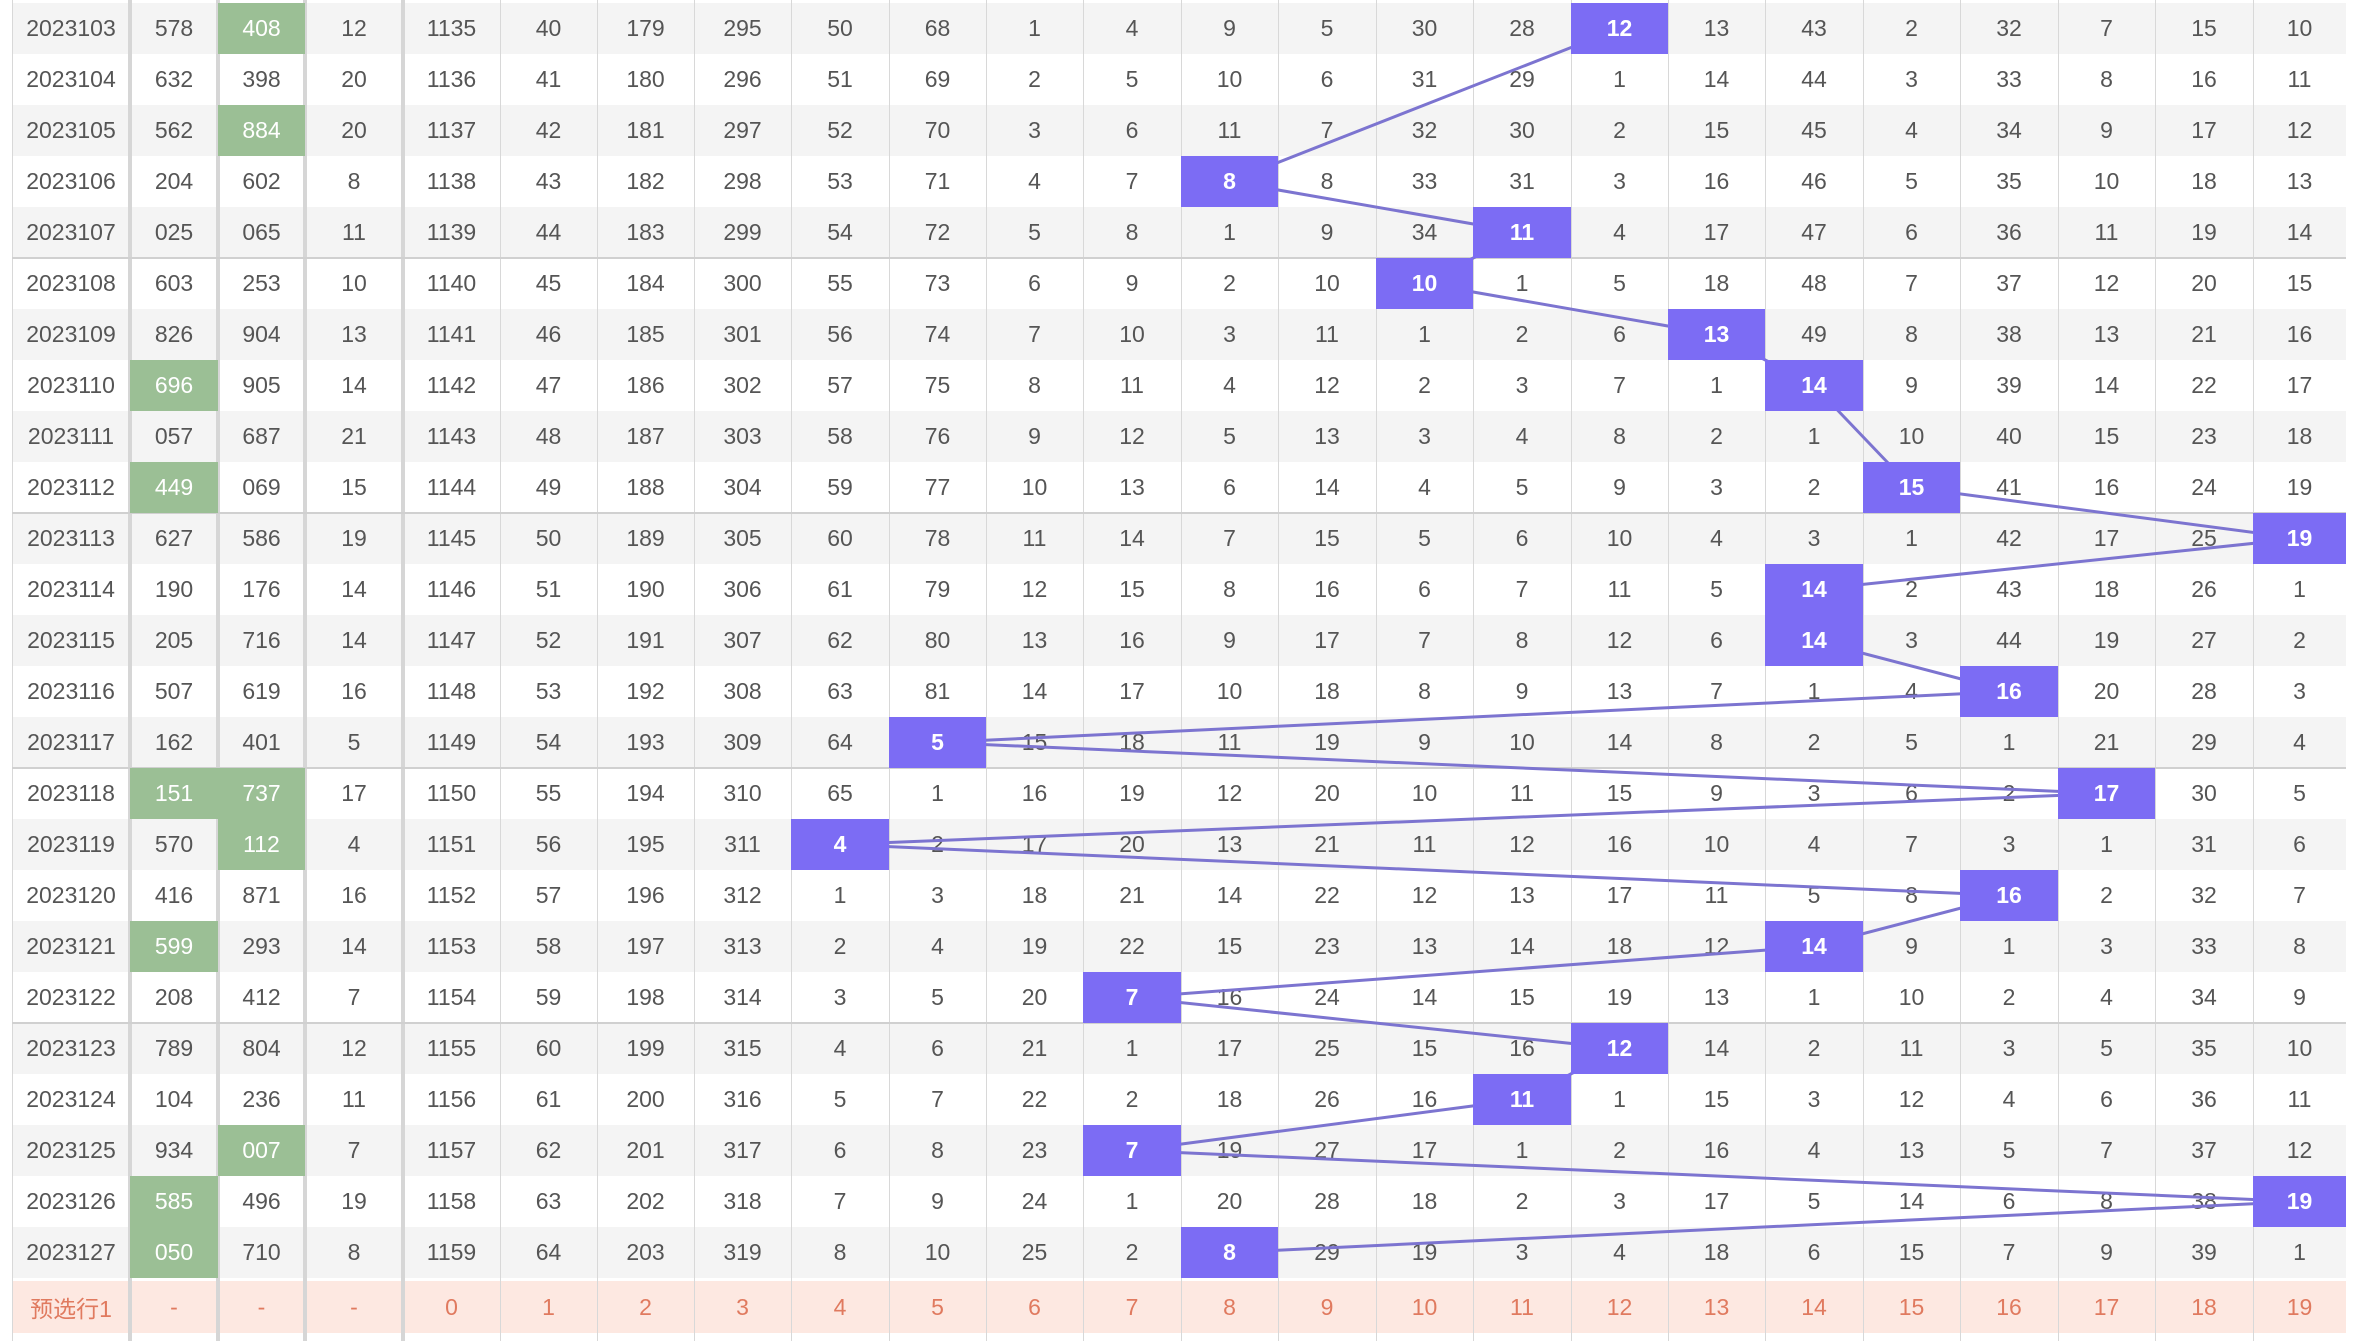 The height and width of the screenshot is (1341, 2353). What do you see at coordinates (1424, 283) in the screenshot?
I see `hit-marker: 10` at bounding box center [1424, 283].